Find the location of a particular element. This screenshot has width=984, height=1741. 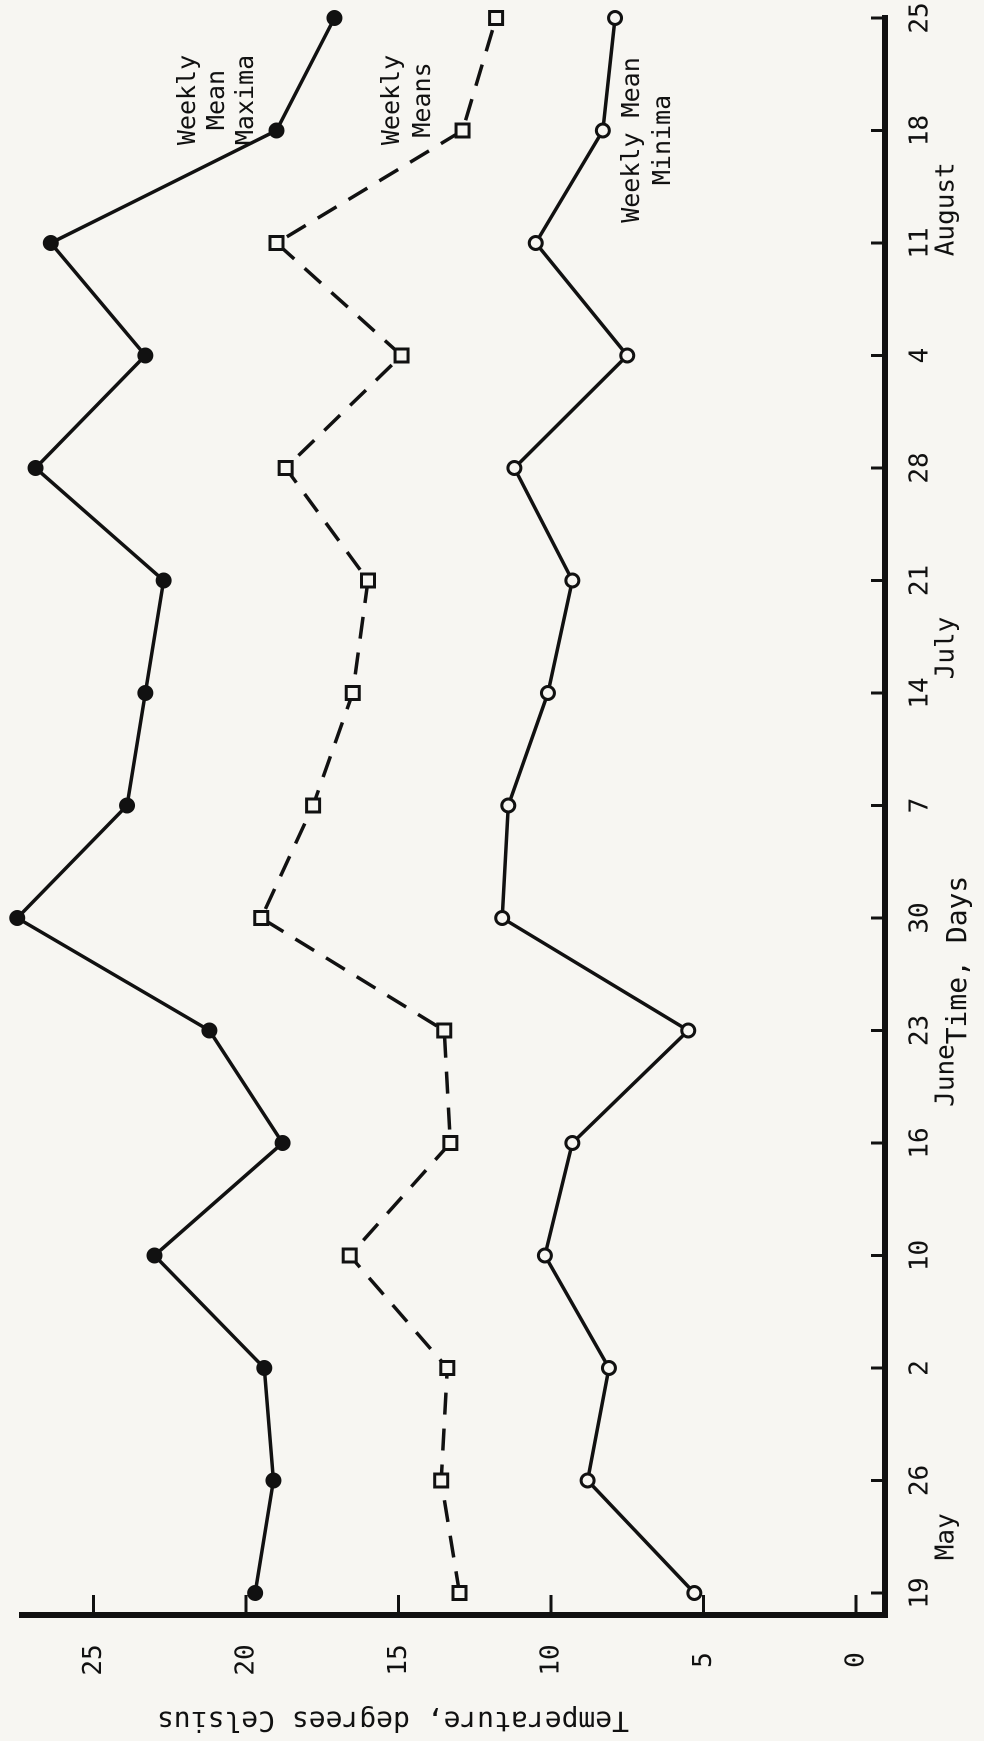

x-axis-title: Time, Days is located at coordinates (956, 960).